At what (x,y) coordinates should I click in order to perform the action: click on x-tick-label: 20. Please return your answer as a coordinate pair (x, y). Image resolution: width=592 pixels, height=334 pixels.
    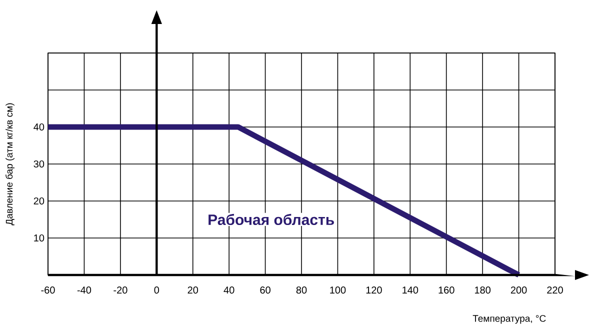
    Looking at the image, I should click on (193, 290).